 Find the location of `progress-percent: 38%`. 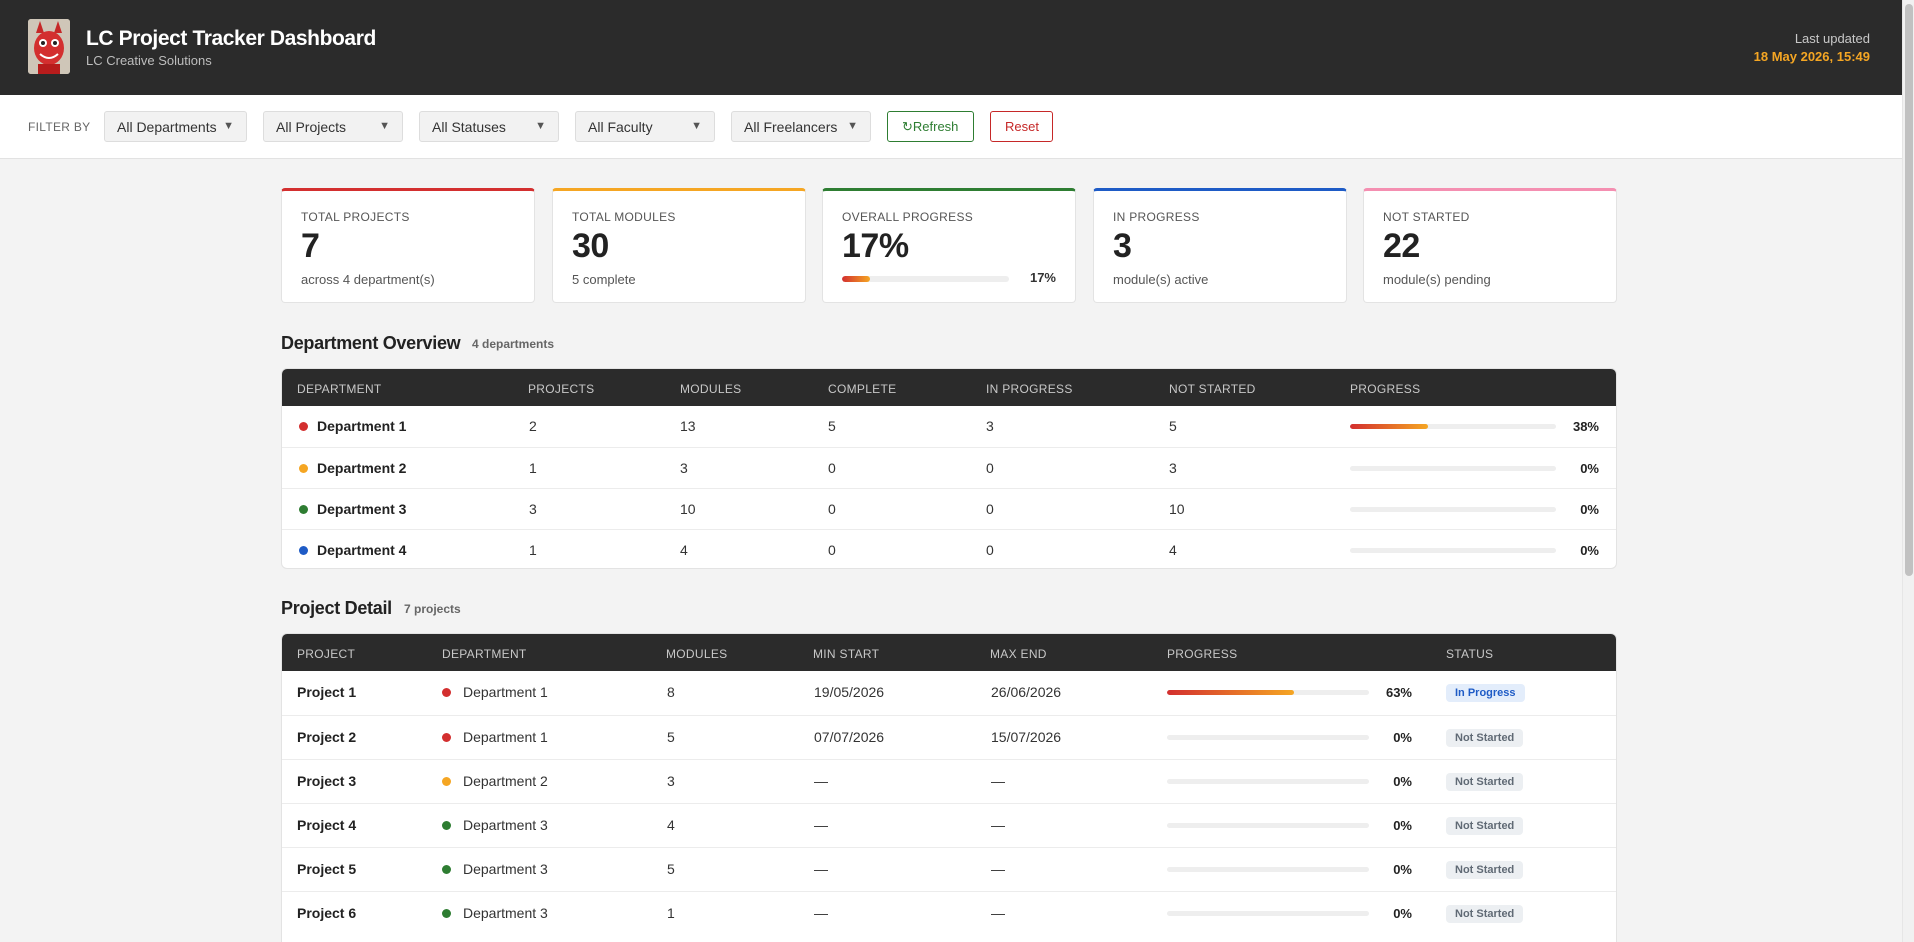

progress-percent: 38% is located at coordinates (1585, 426).